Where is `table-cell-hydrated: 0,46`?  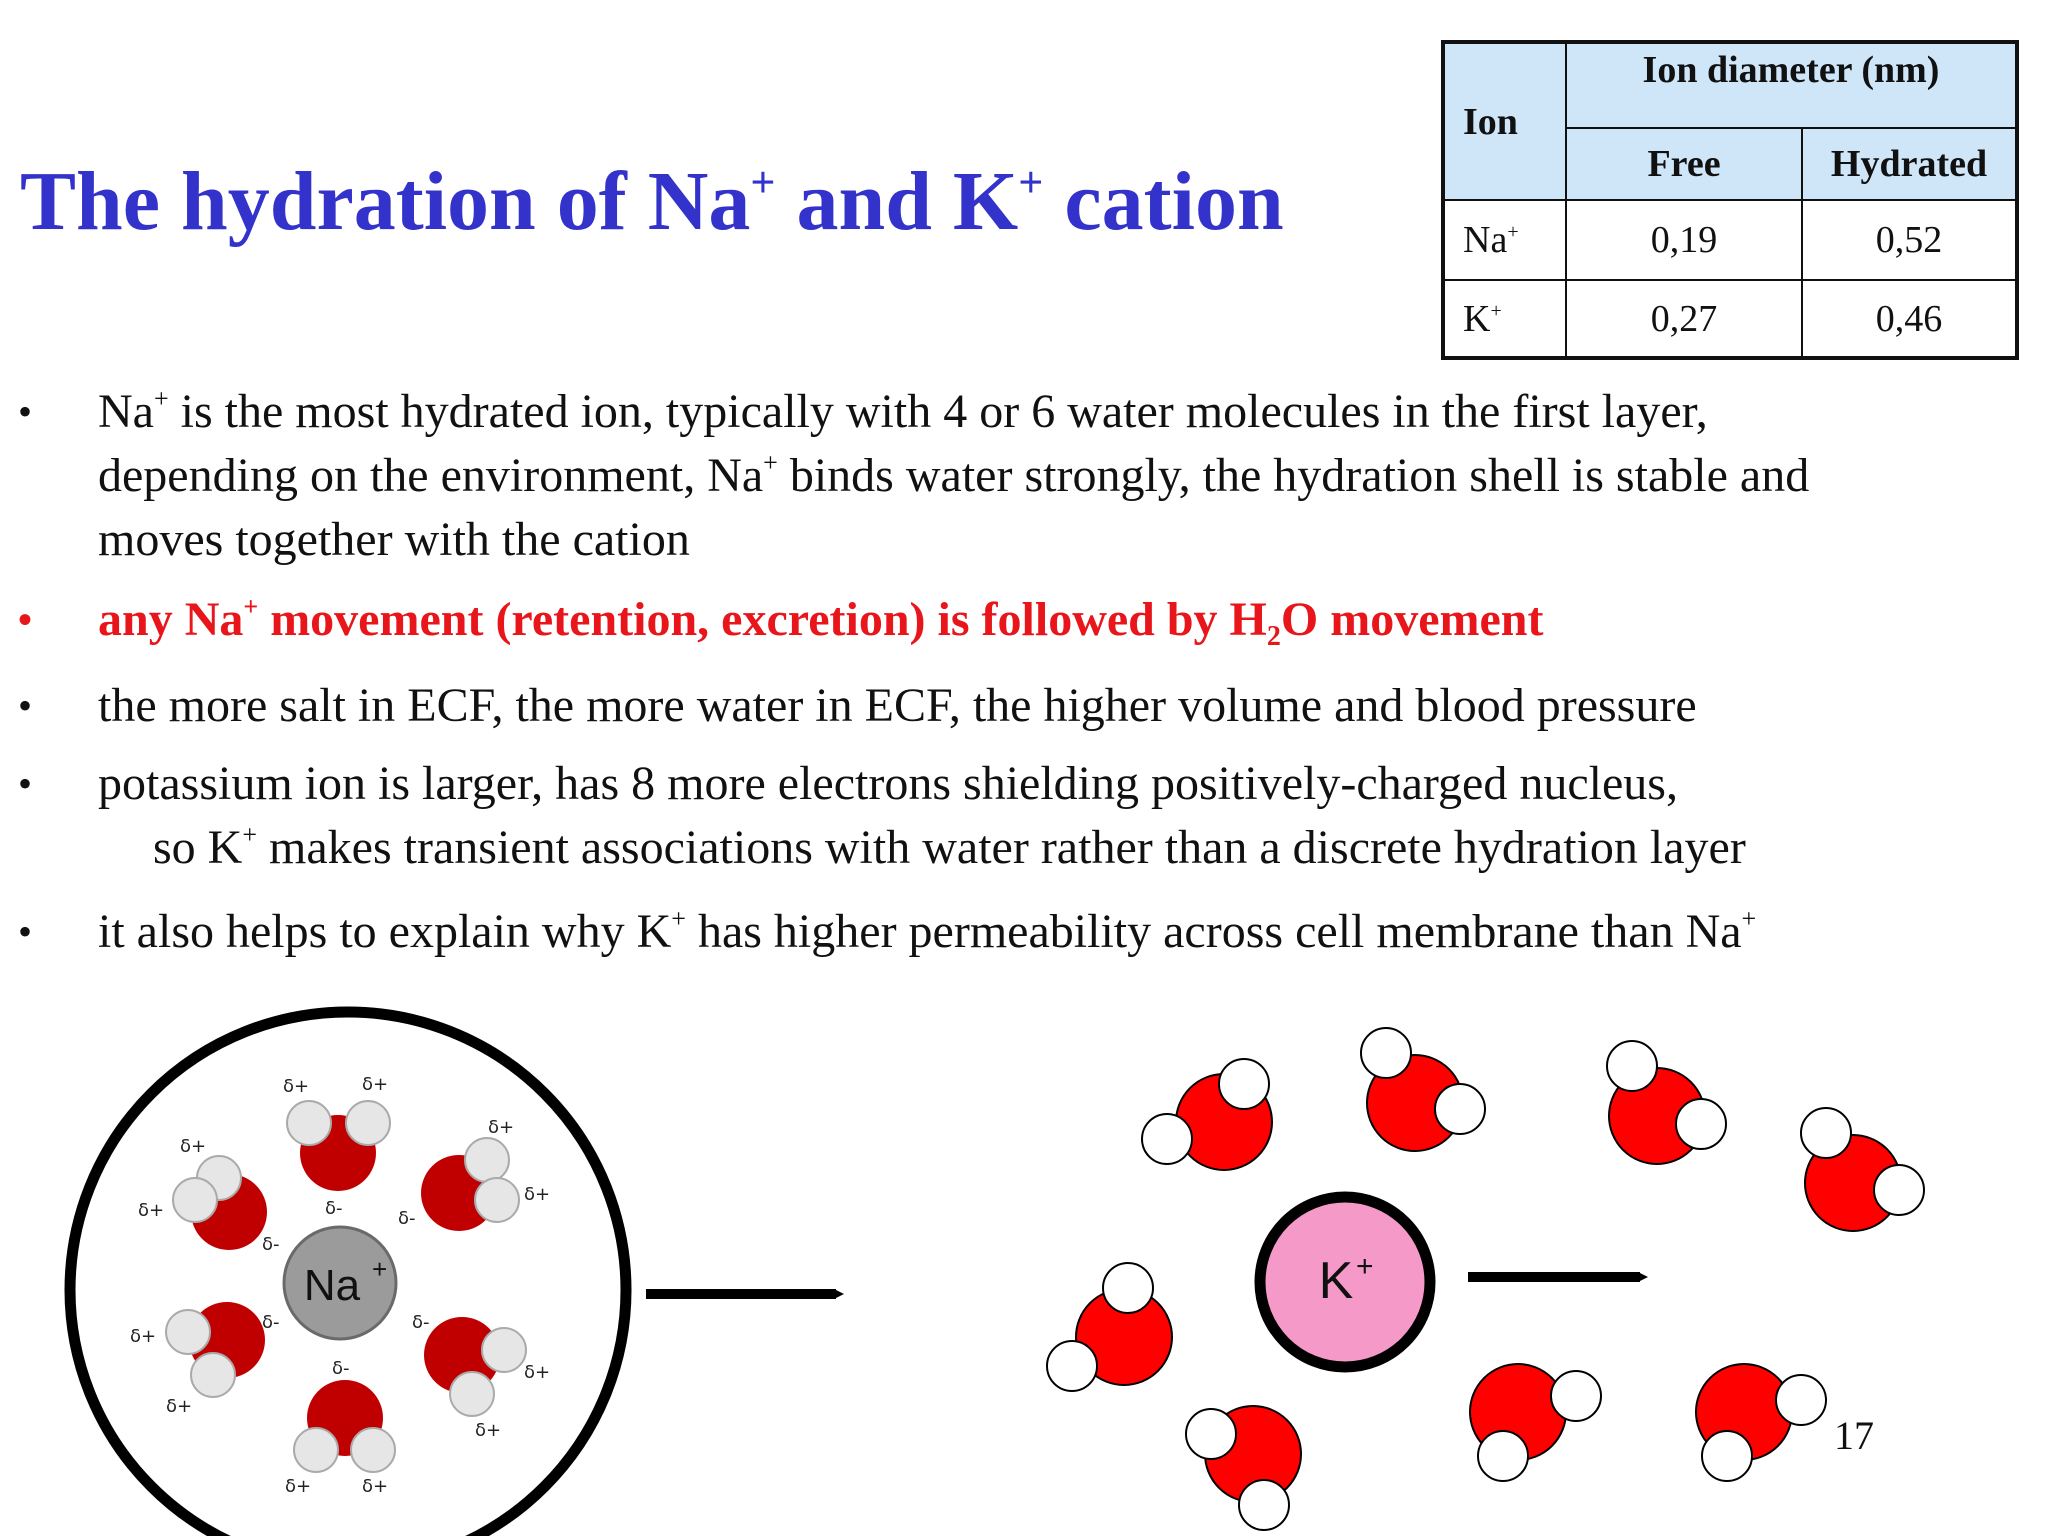 table-cell-hydrated: 0,46 is located at coordinates (1909, 319).